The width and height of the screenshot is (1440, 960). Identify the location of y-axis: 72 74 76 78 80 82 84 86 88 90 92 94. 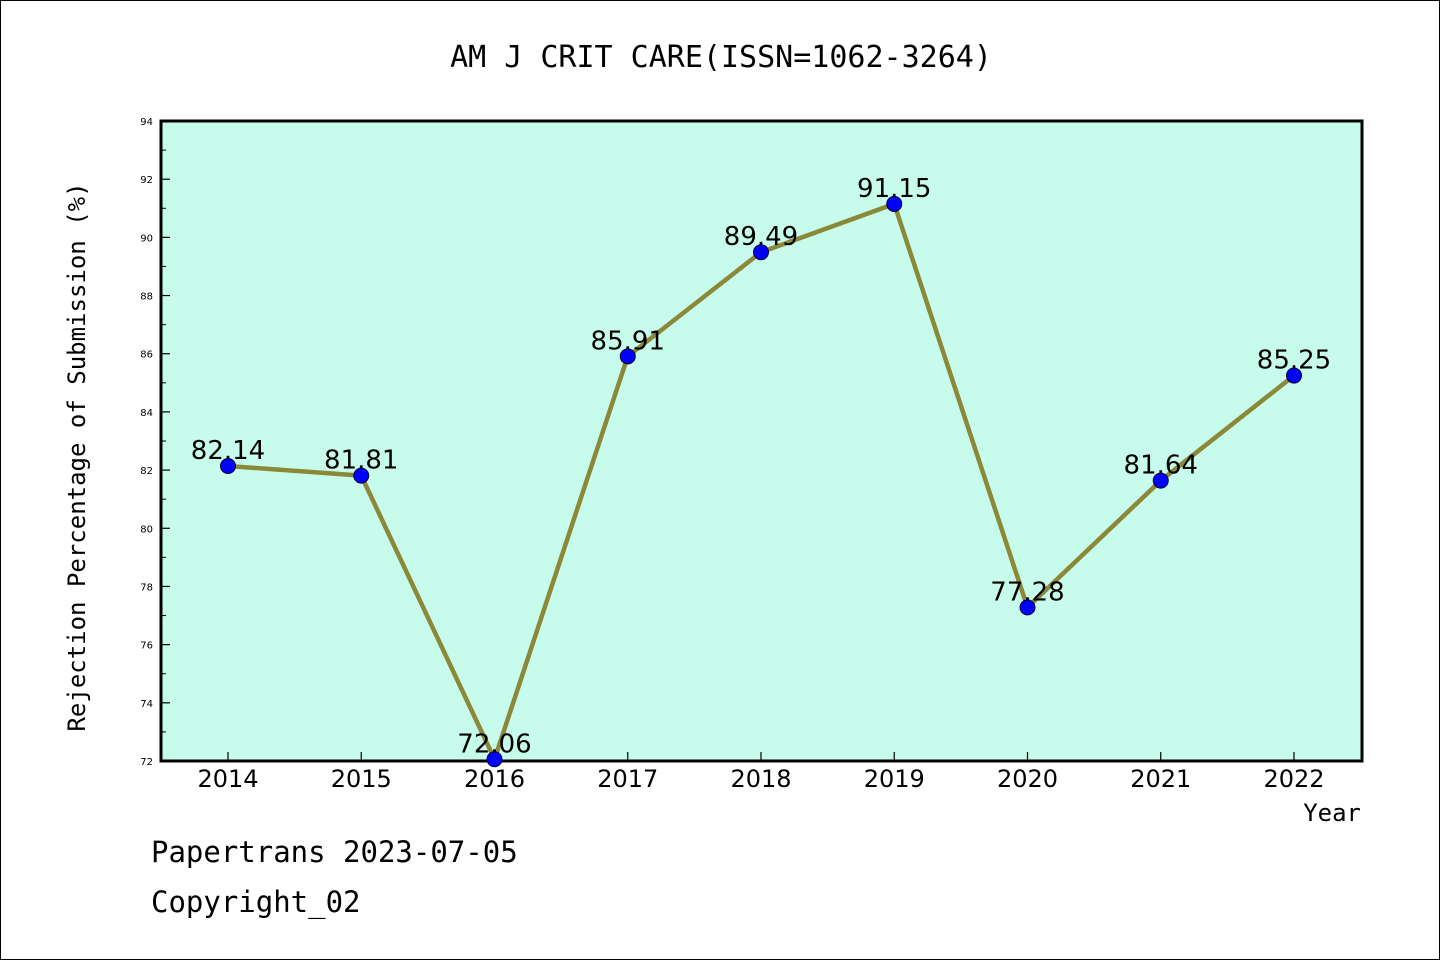
(155, 442).